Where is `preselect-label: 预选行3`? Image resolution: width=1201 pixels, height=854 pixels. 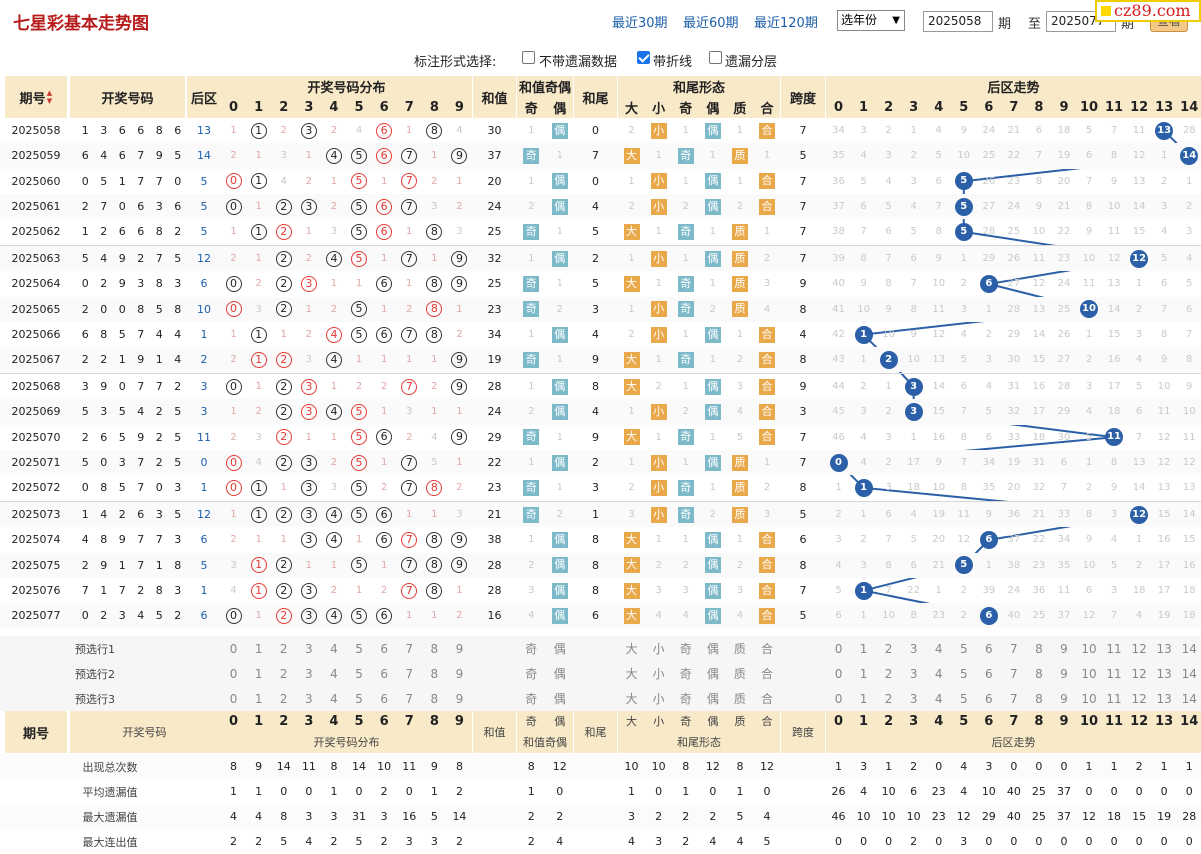
preselect-label: 预选行3 is located at coordinates (95, 699).